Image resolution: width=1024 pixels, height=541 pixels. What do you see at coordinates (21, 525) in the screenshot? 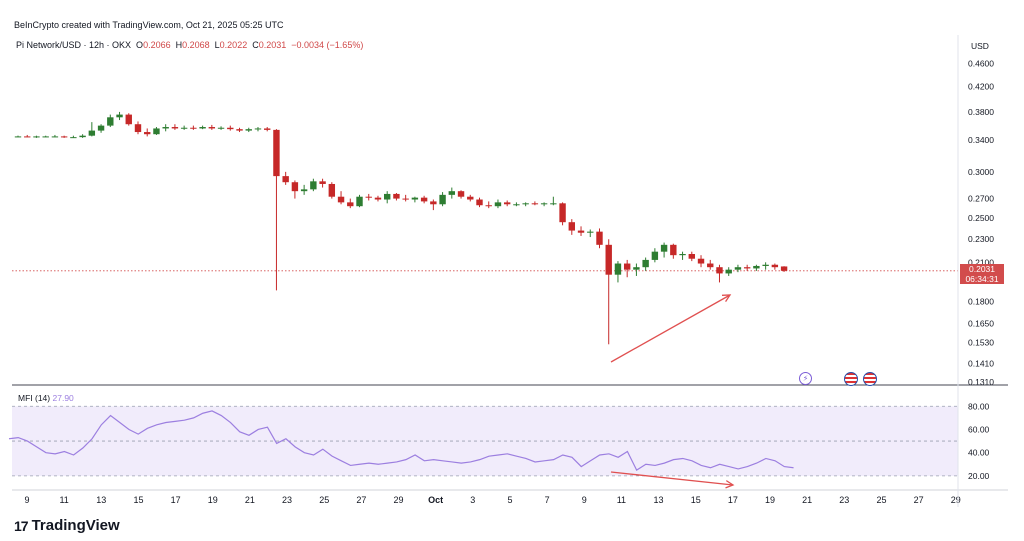
I see `tradingview-mark-icon: 17` at bounding box center [21, 525].